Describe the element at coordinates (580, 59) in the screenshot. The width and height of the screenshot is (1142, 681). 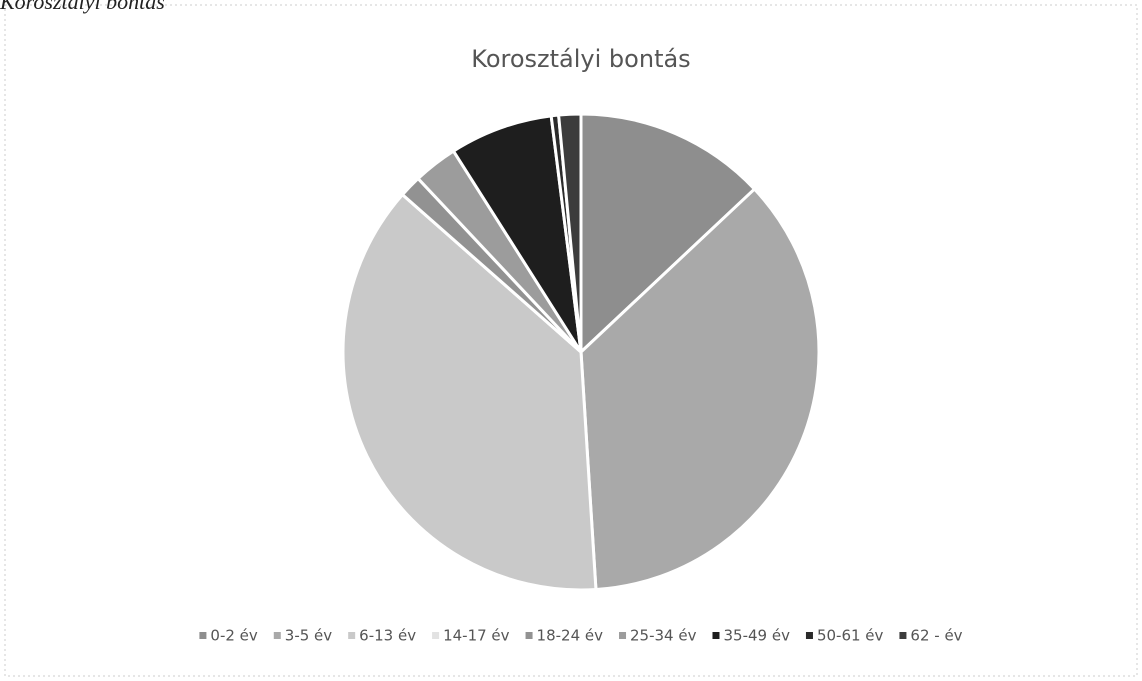
I see `chart-title: Korosztályi bontás` at that location.